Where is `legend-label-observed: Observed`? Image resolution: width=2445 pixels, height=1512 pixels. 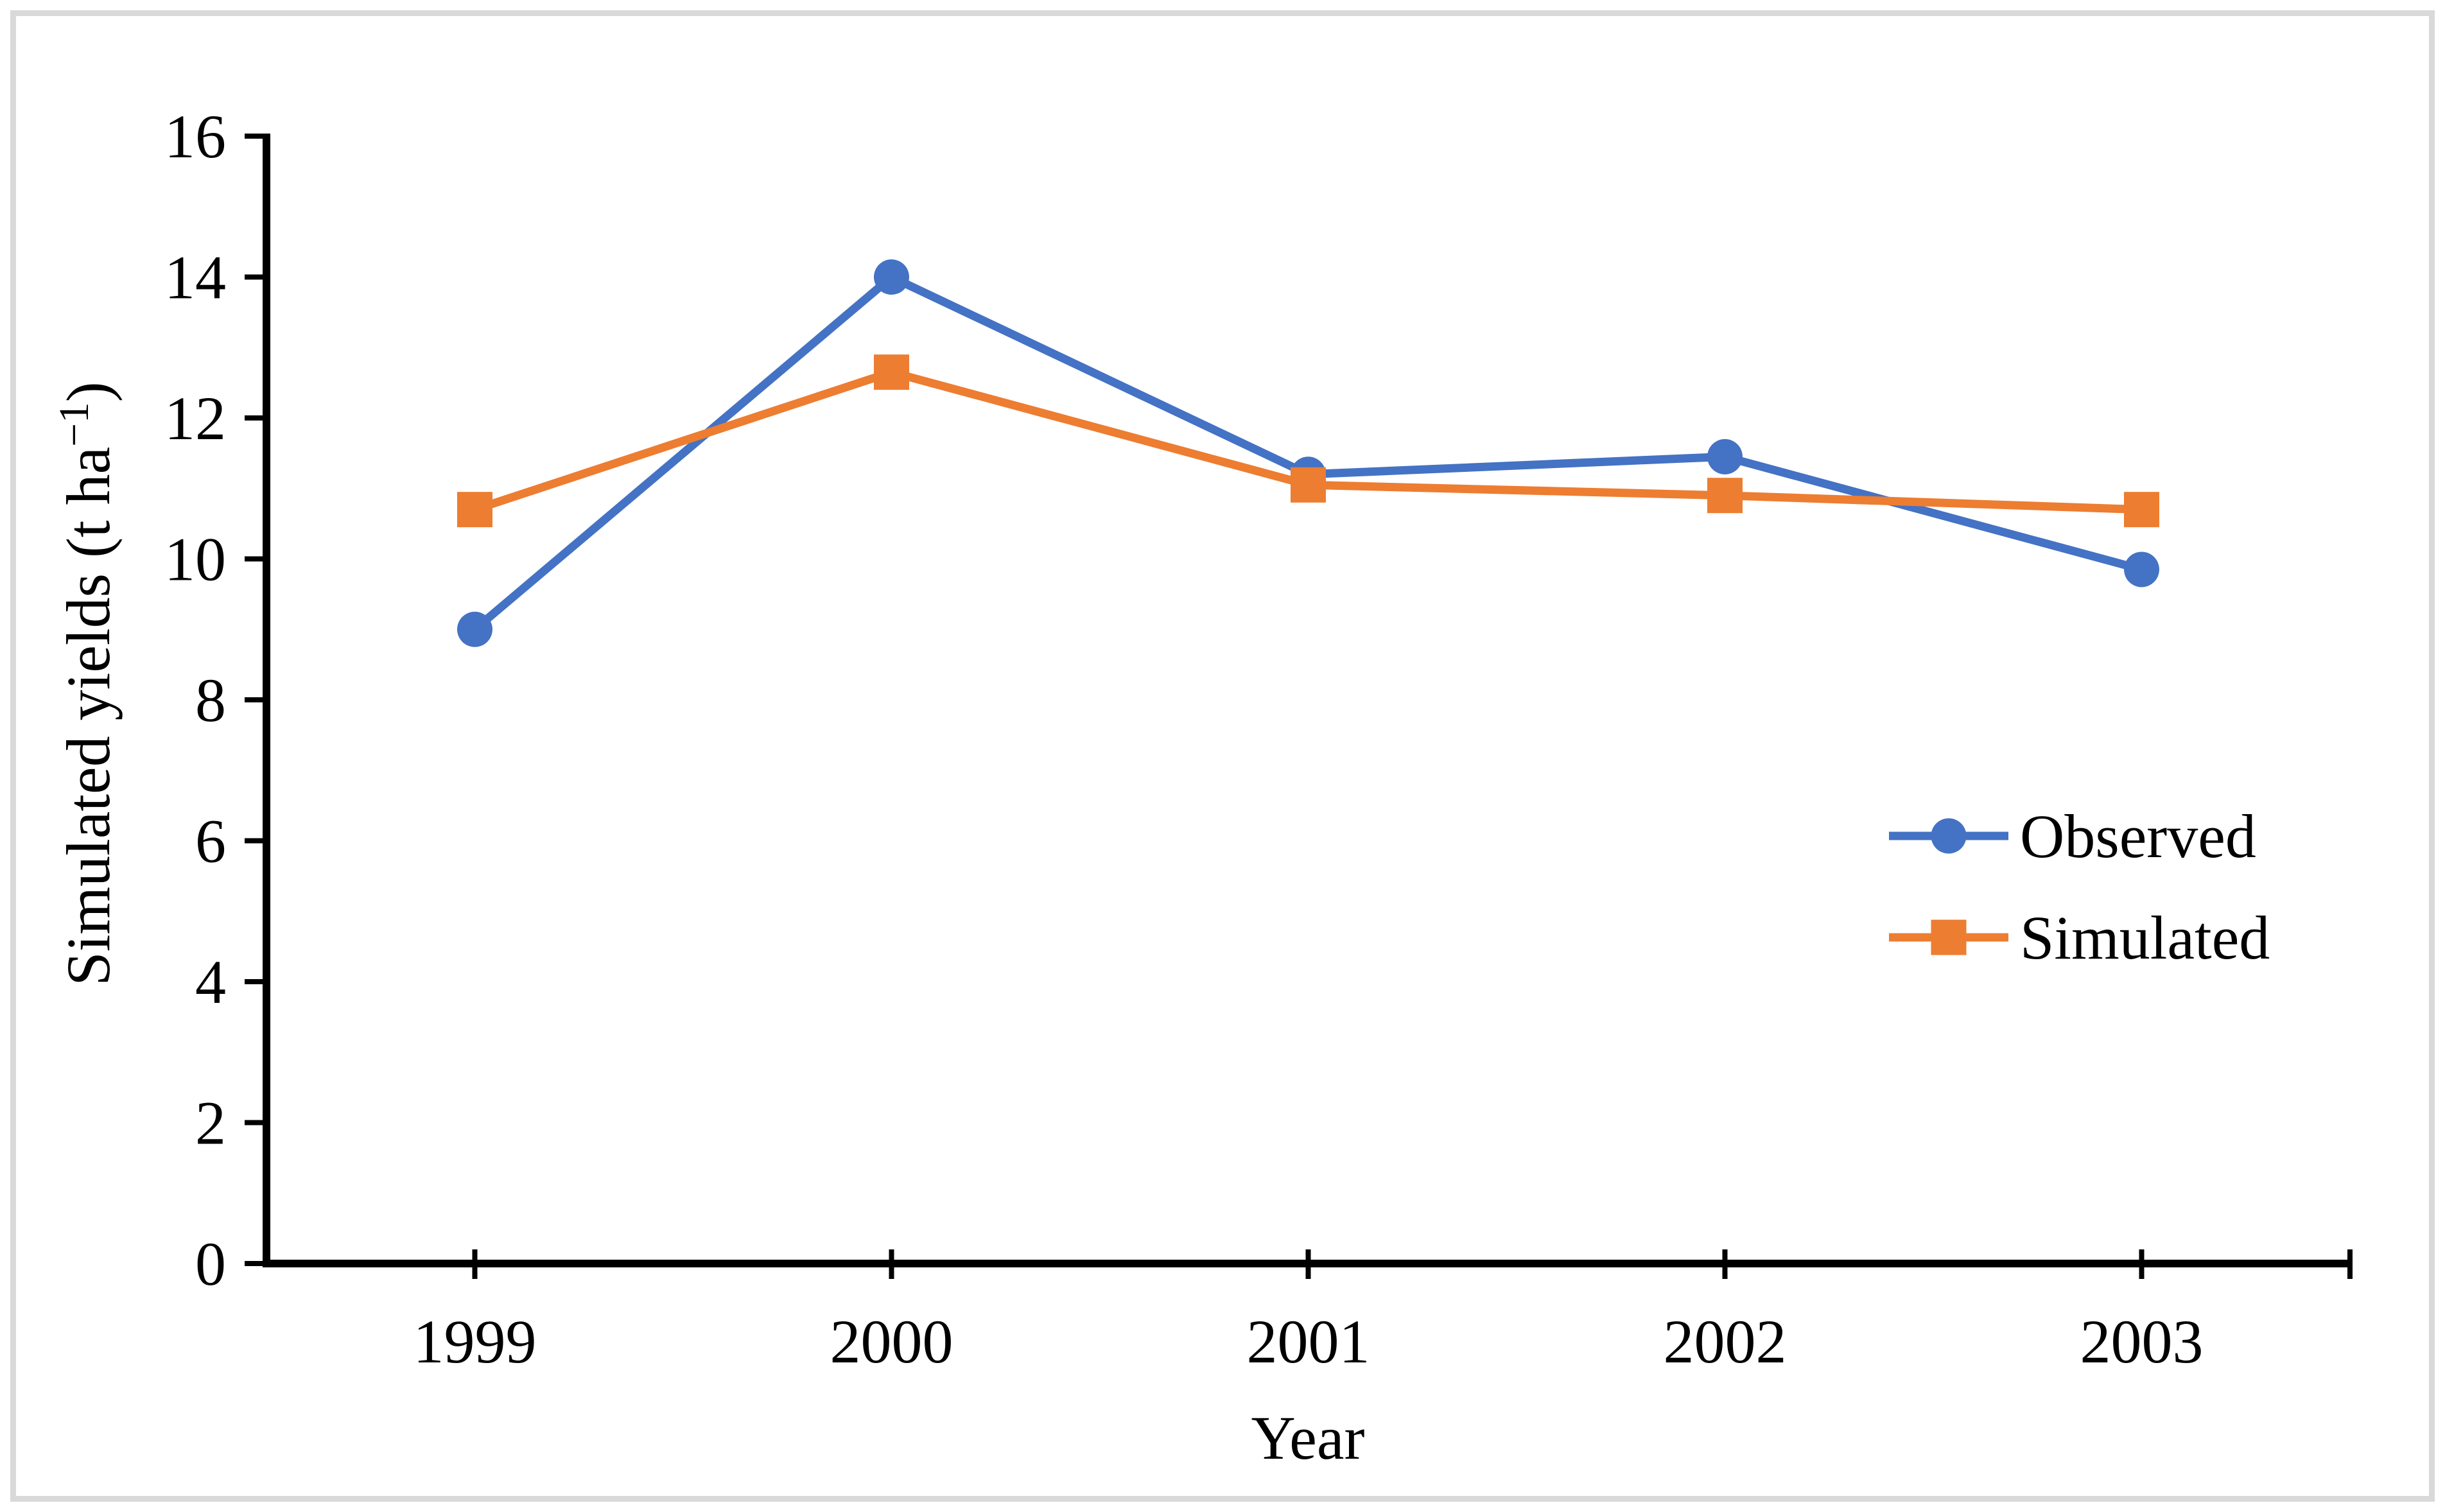 legend-label-observed: Observed is located at coordinates (2138, 836).